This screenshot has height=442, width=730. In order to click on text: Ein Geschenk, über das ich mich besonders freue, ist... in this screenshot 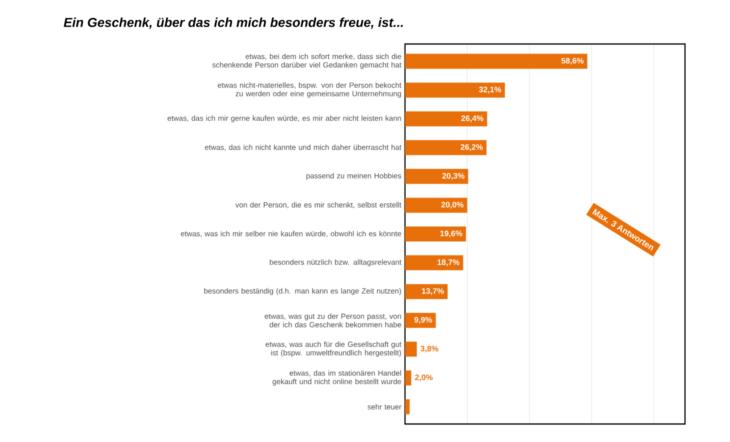, I will do `click(233, 23)`.